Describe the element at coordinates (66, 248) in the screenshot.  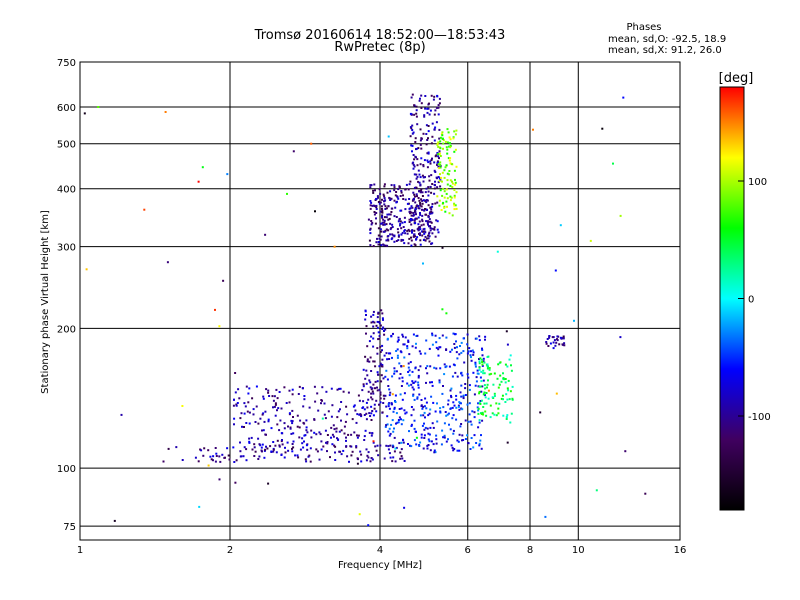
I see `y-tick-label: 300` at that location.